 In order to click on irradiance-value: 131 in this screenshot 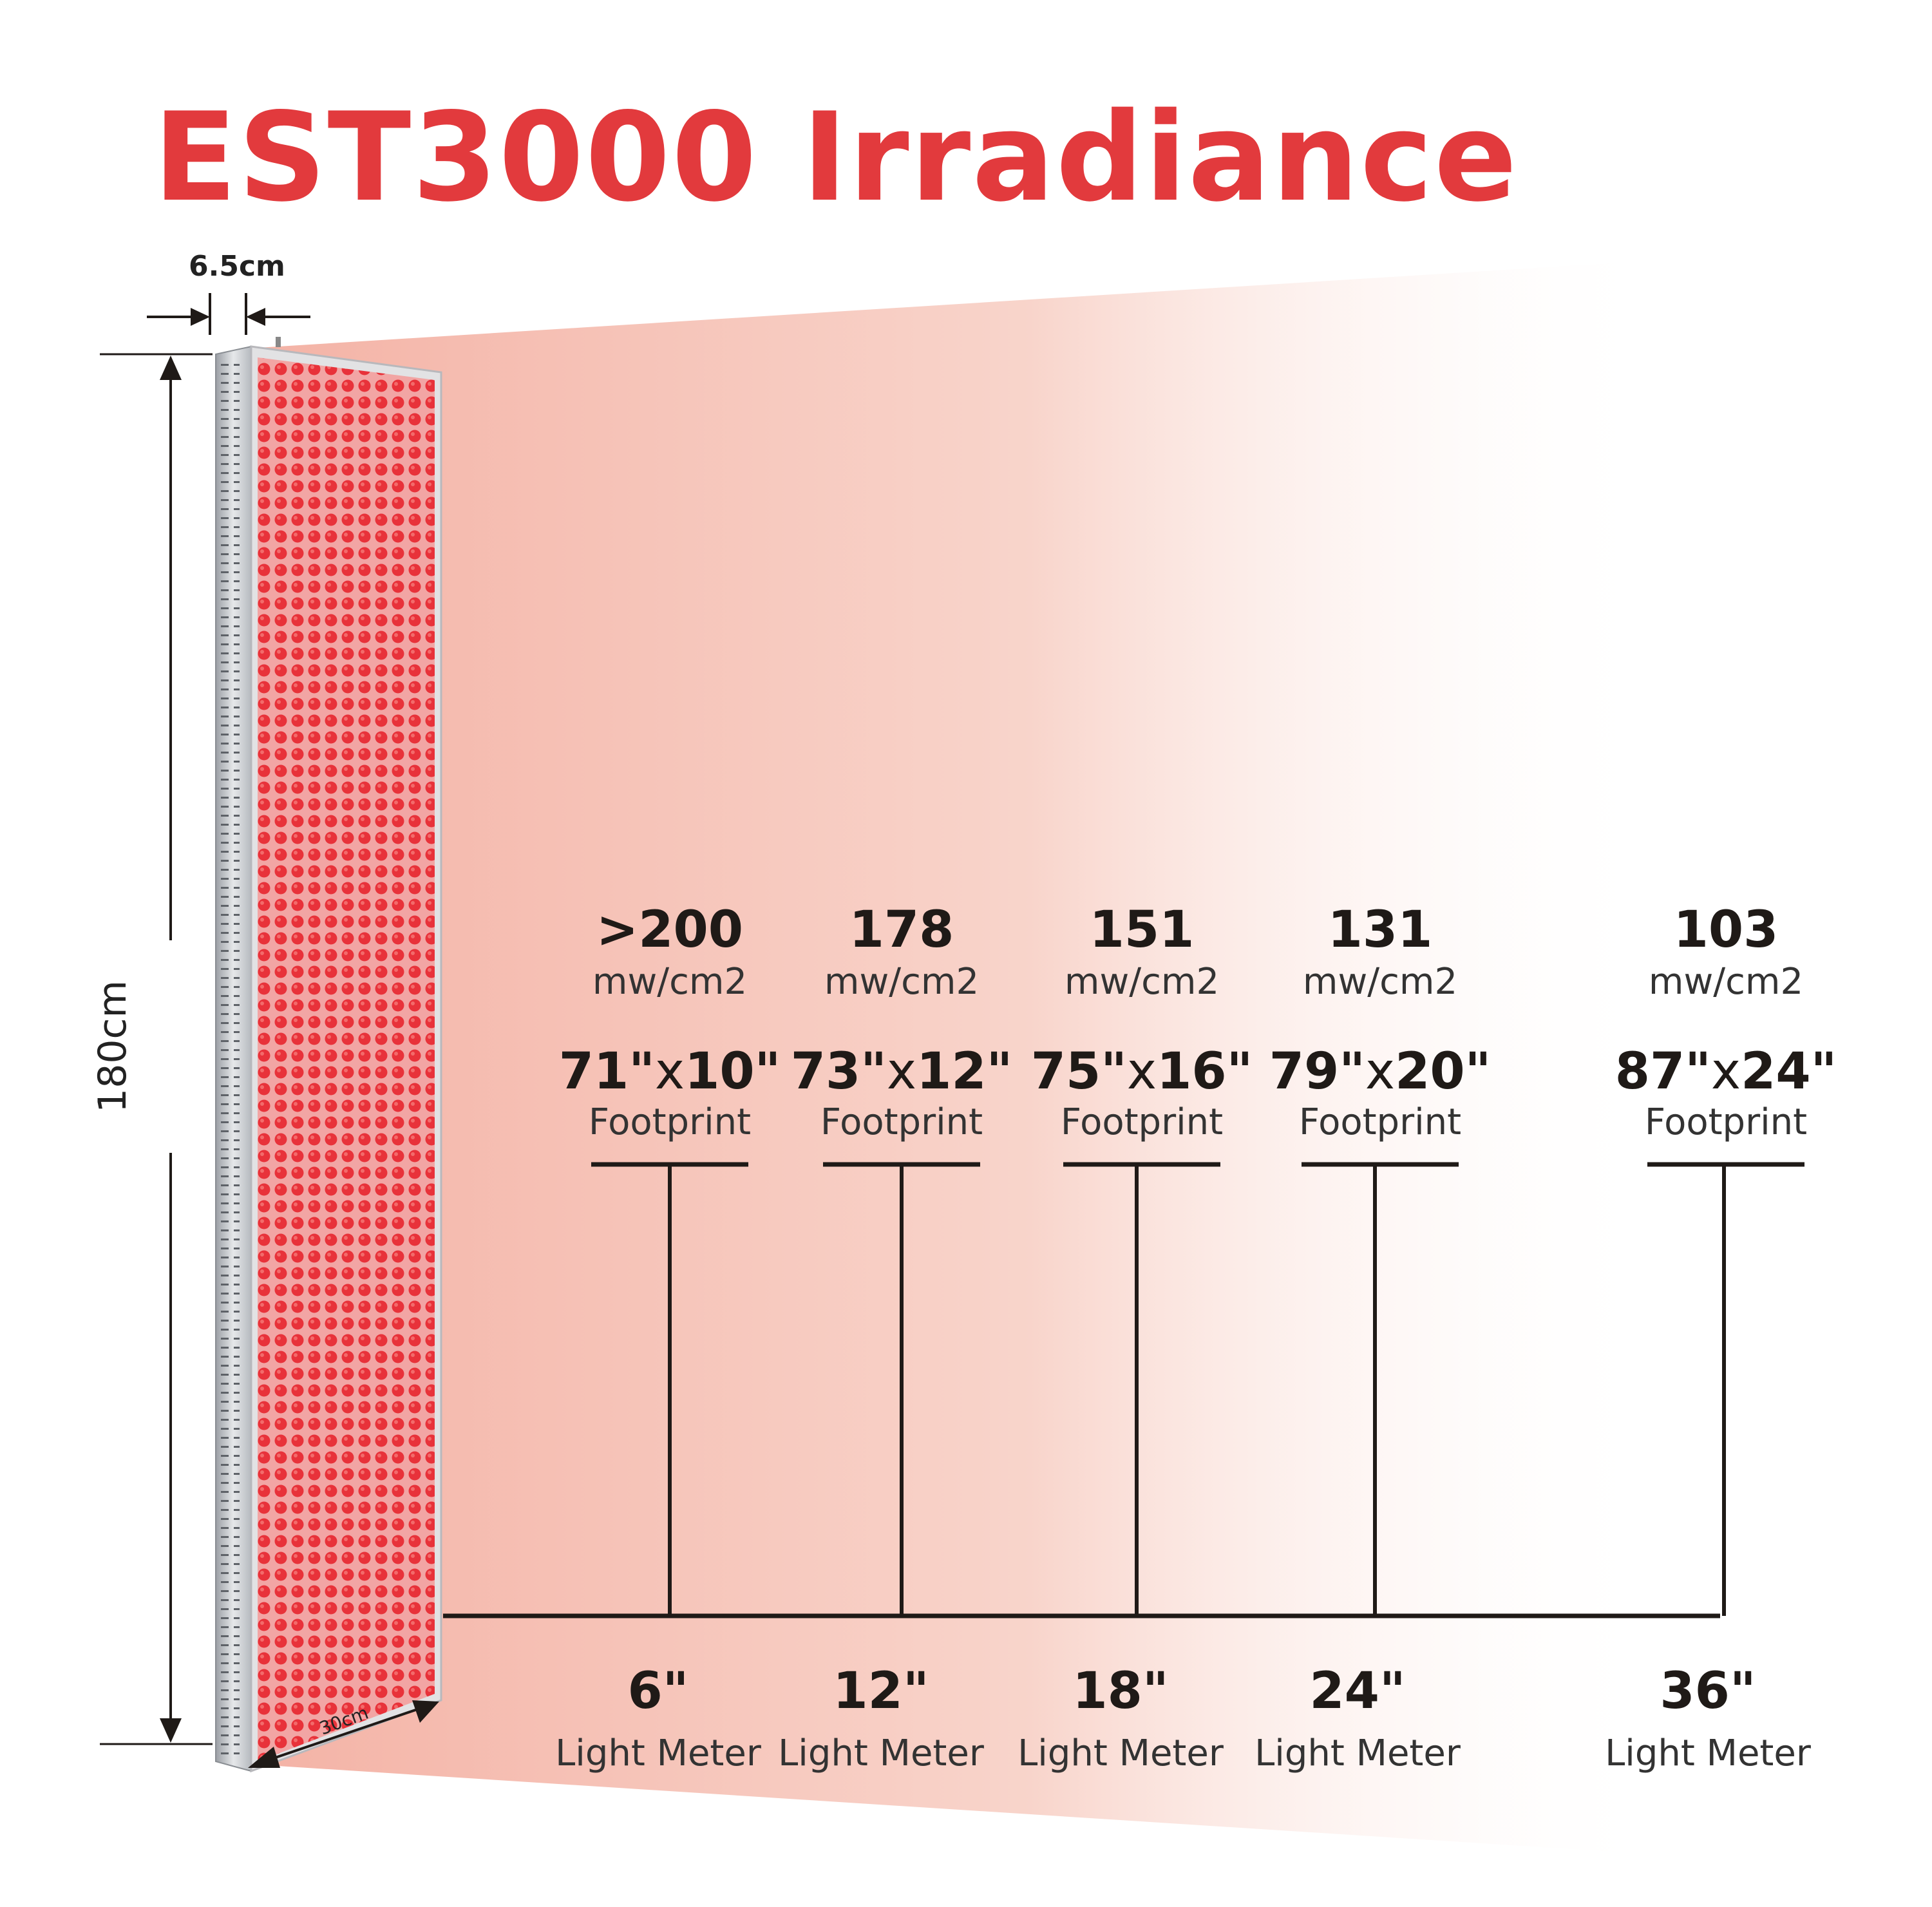, I will do `click(1380, 930)`.